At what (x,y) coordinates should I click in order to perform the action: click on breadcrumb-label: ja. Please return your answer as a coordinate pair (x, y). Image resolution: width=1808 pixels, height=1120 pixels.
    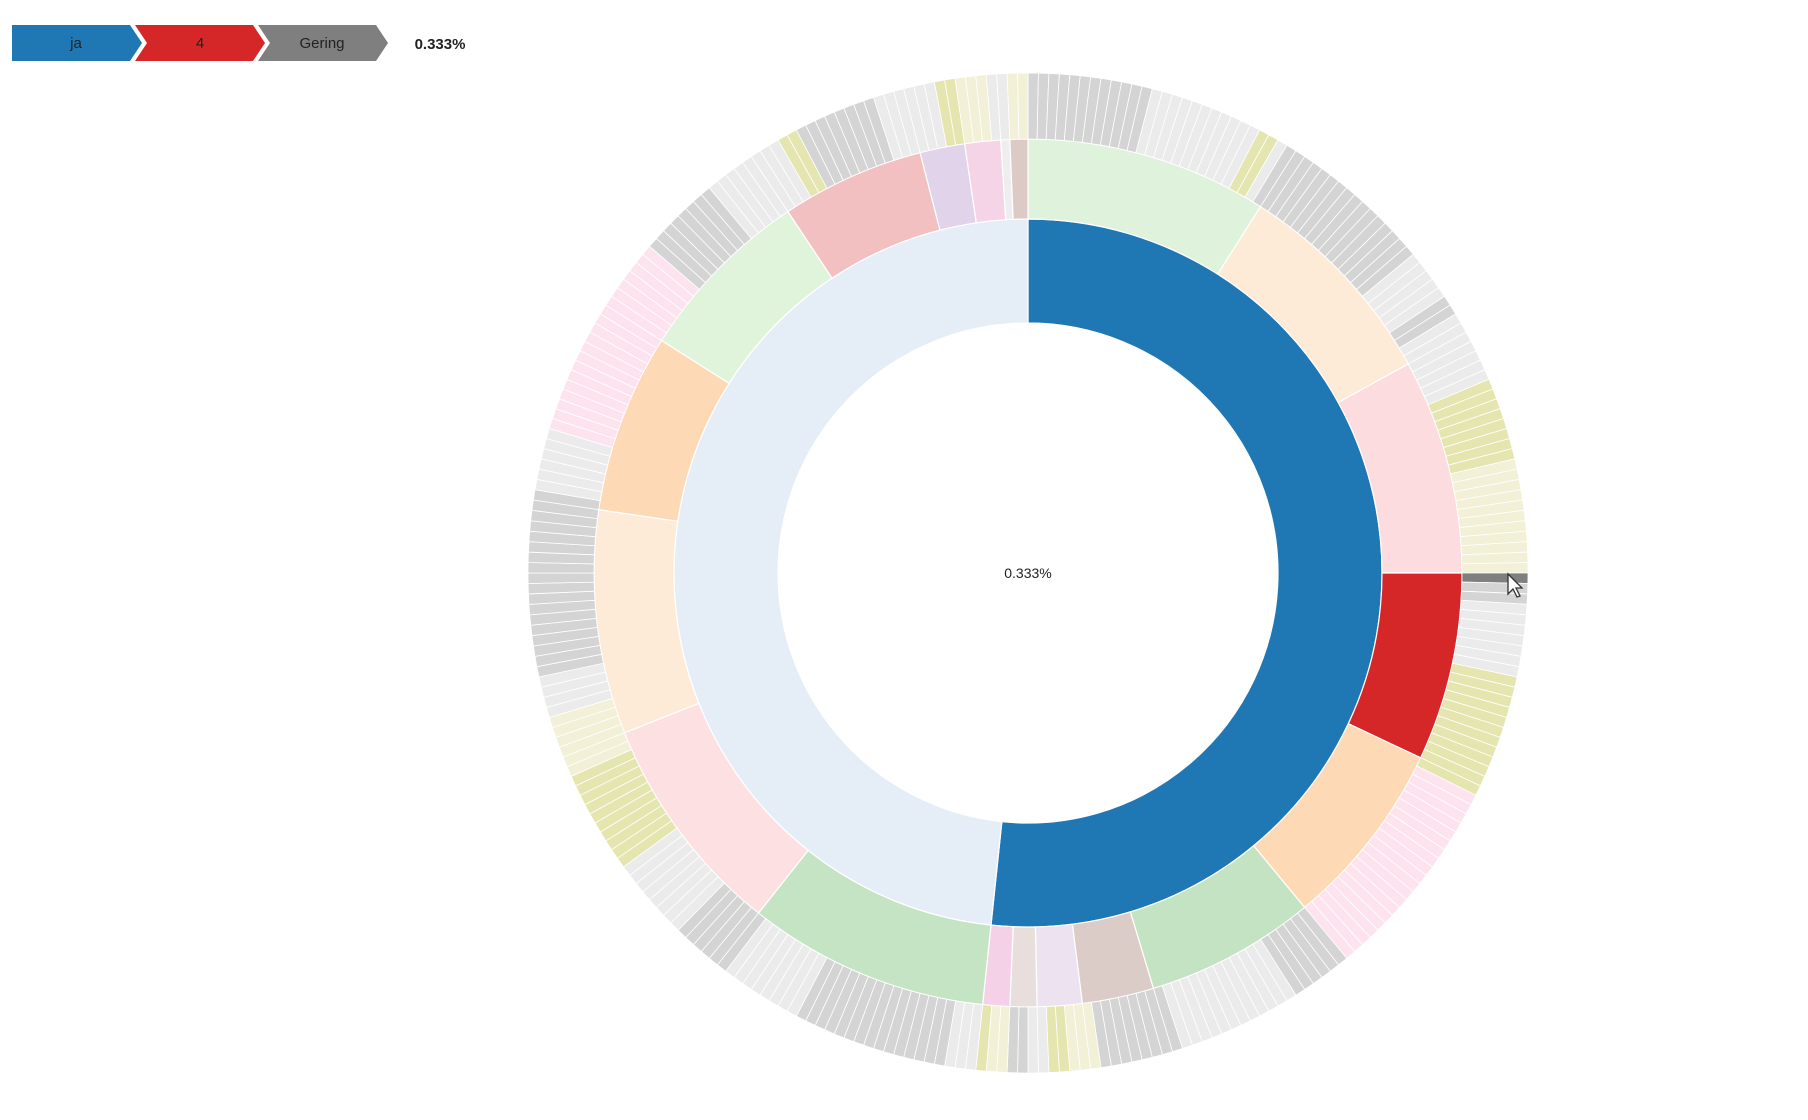
    Looking at the image, I should click on (75, 43).